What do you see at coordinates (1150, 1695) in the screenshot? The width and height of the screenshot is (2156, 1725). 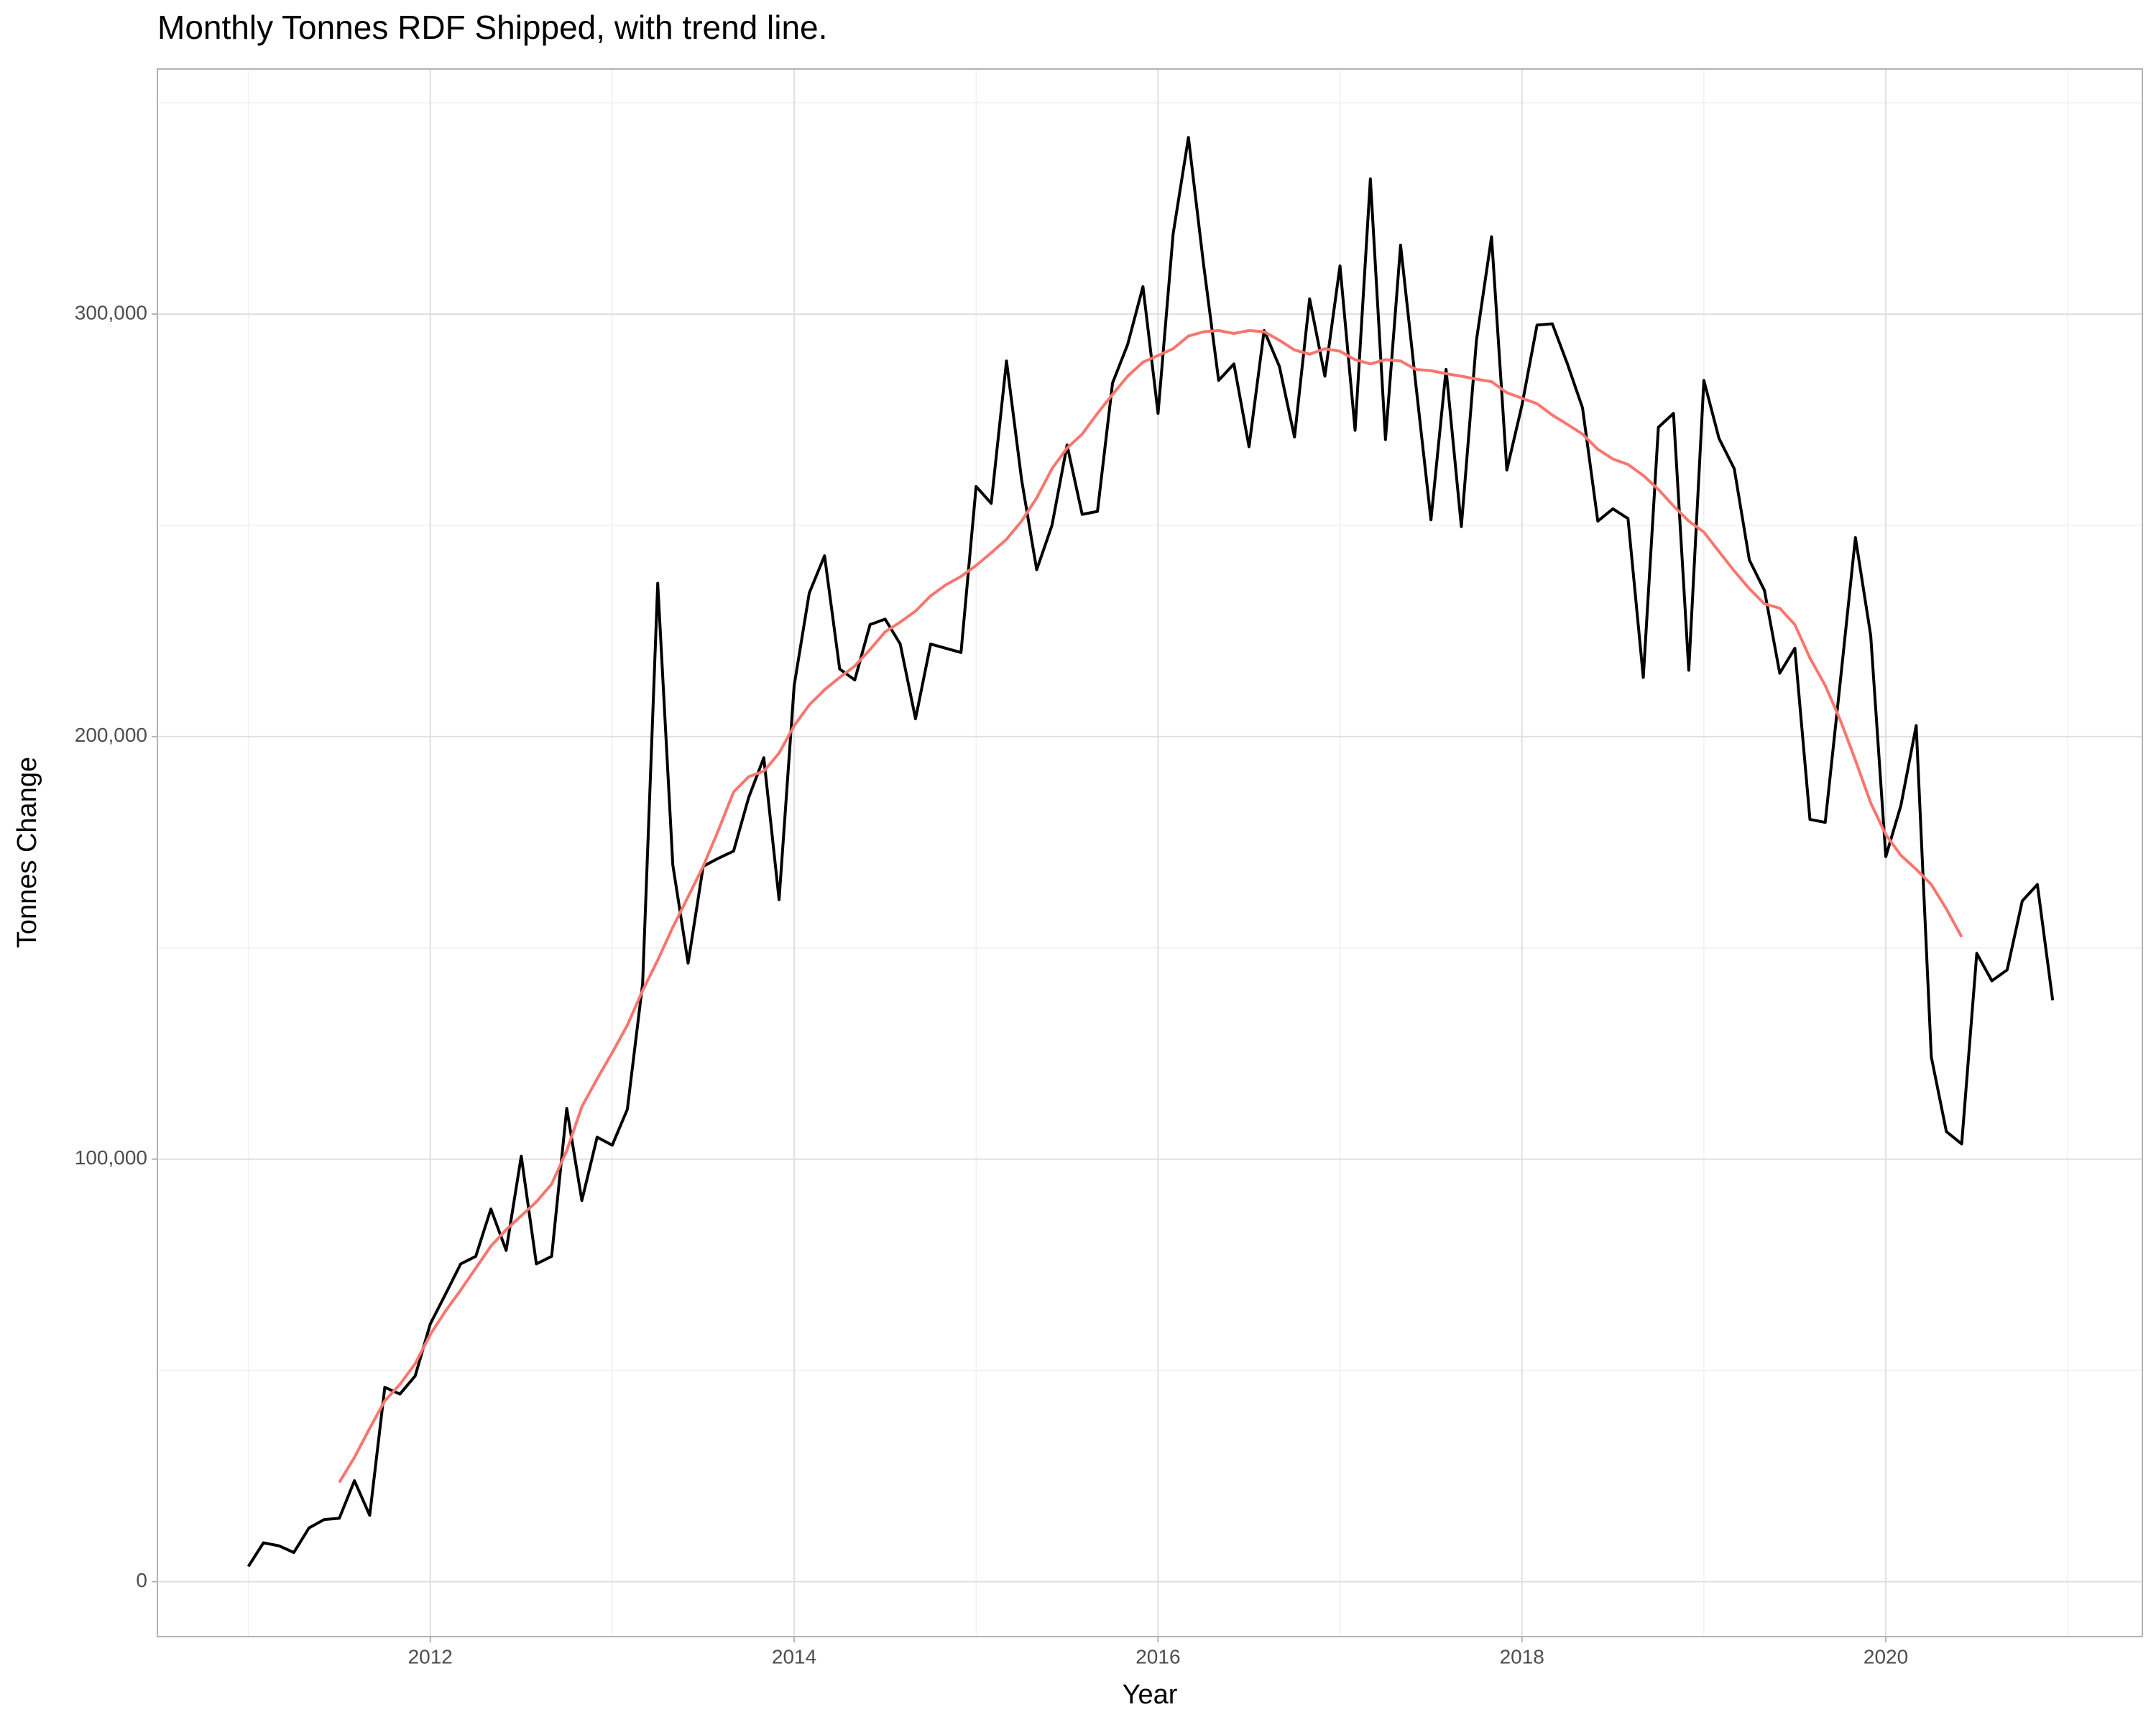 I see `x-axis-title: Year` at bounding box center [1150, 1695].